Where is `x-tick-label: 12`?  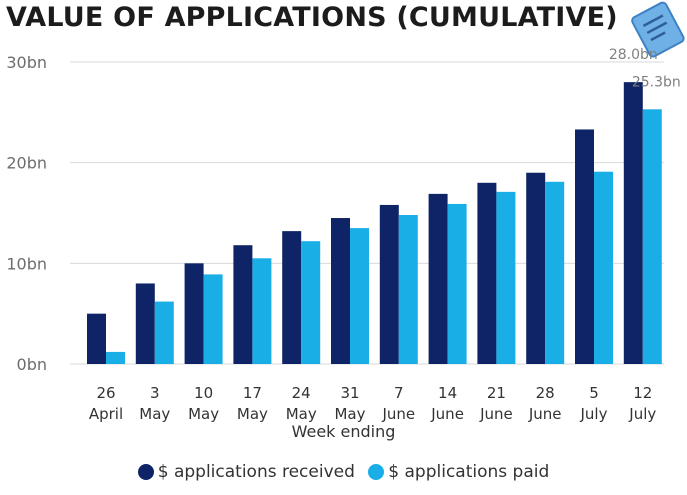 x-tick-label: 12 is located at coordinates (642, 393).